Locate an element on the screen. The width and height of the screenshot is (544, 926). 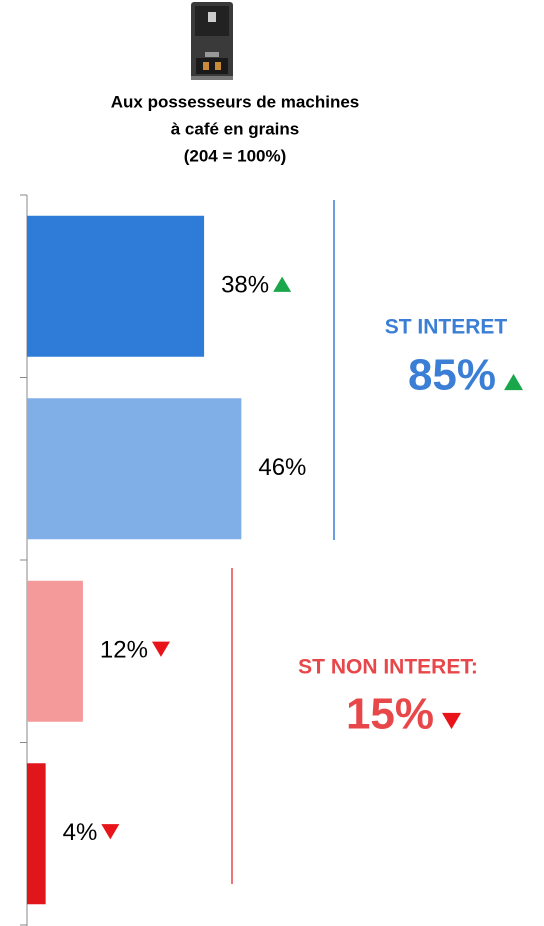
value-label: 4% is located at coordinates (80, 832).